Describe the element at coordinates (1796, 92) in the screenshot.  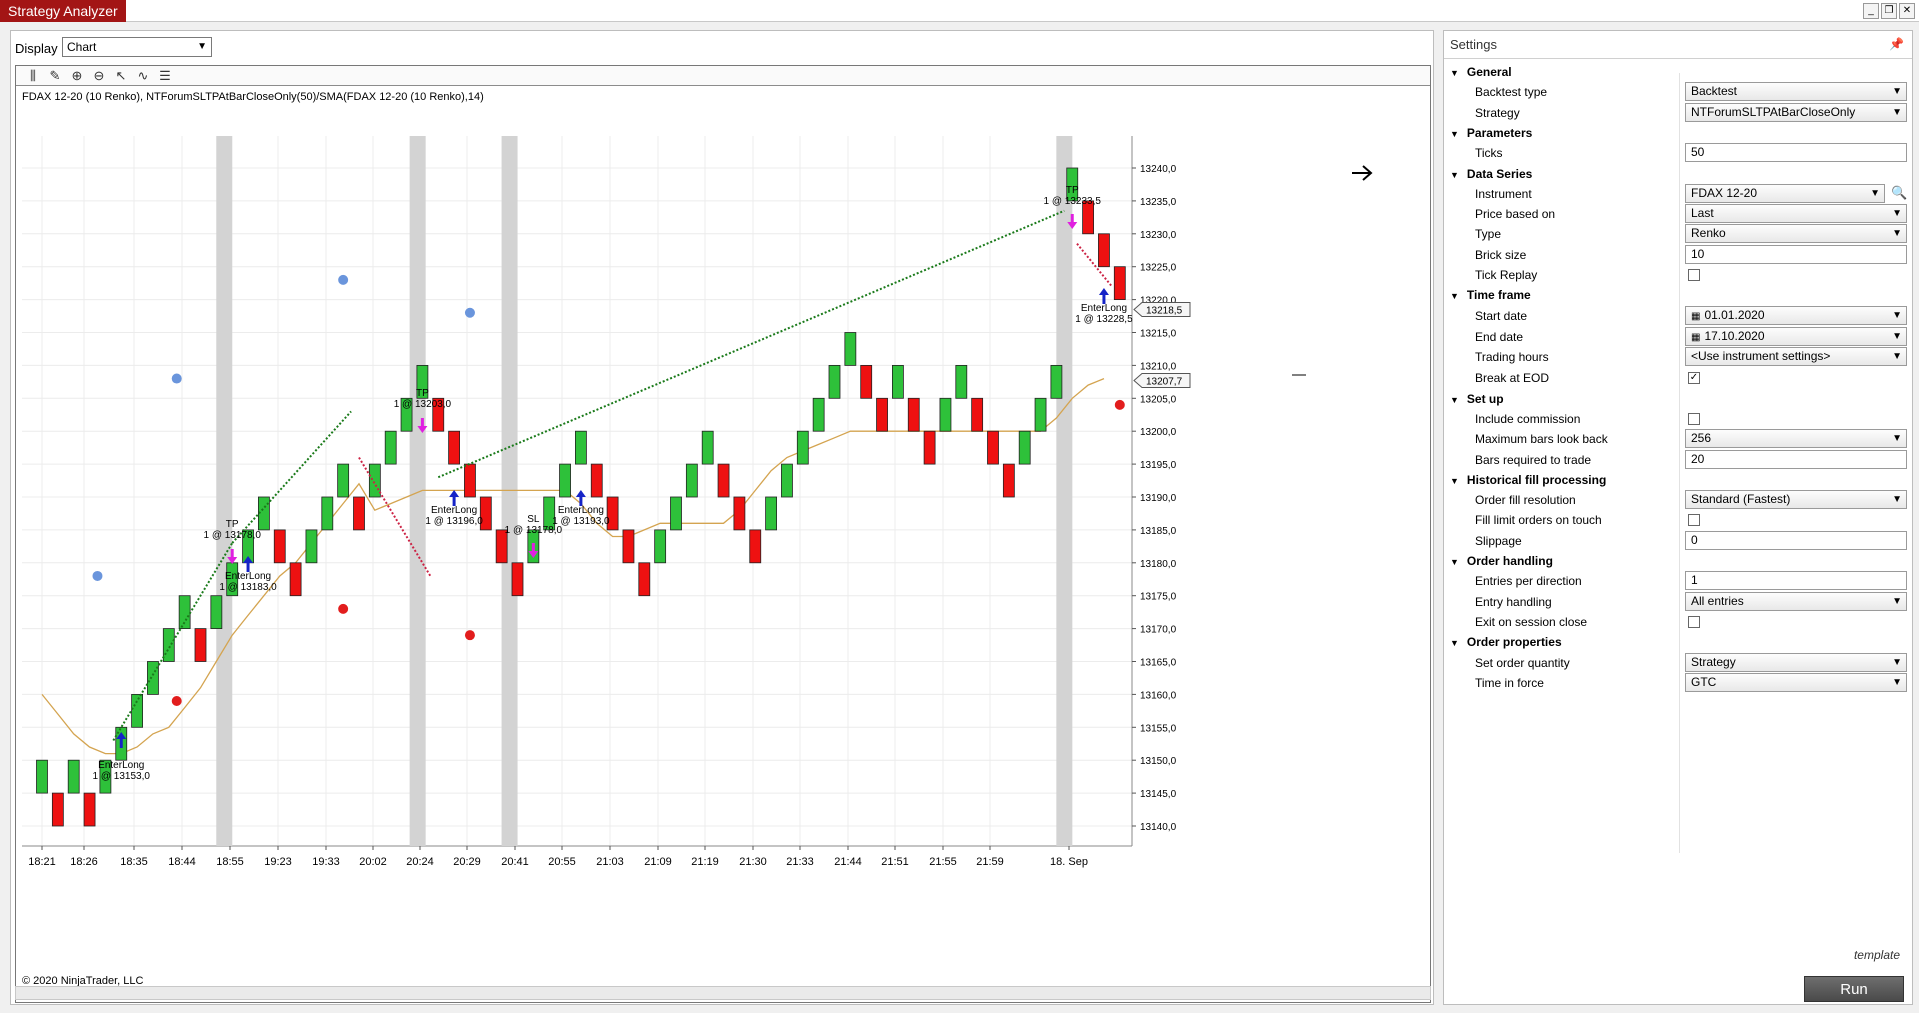
I see `select-box: Backtest ▼` at that location.